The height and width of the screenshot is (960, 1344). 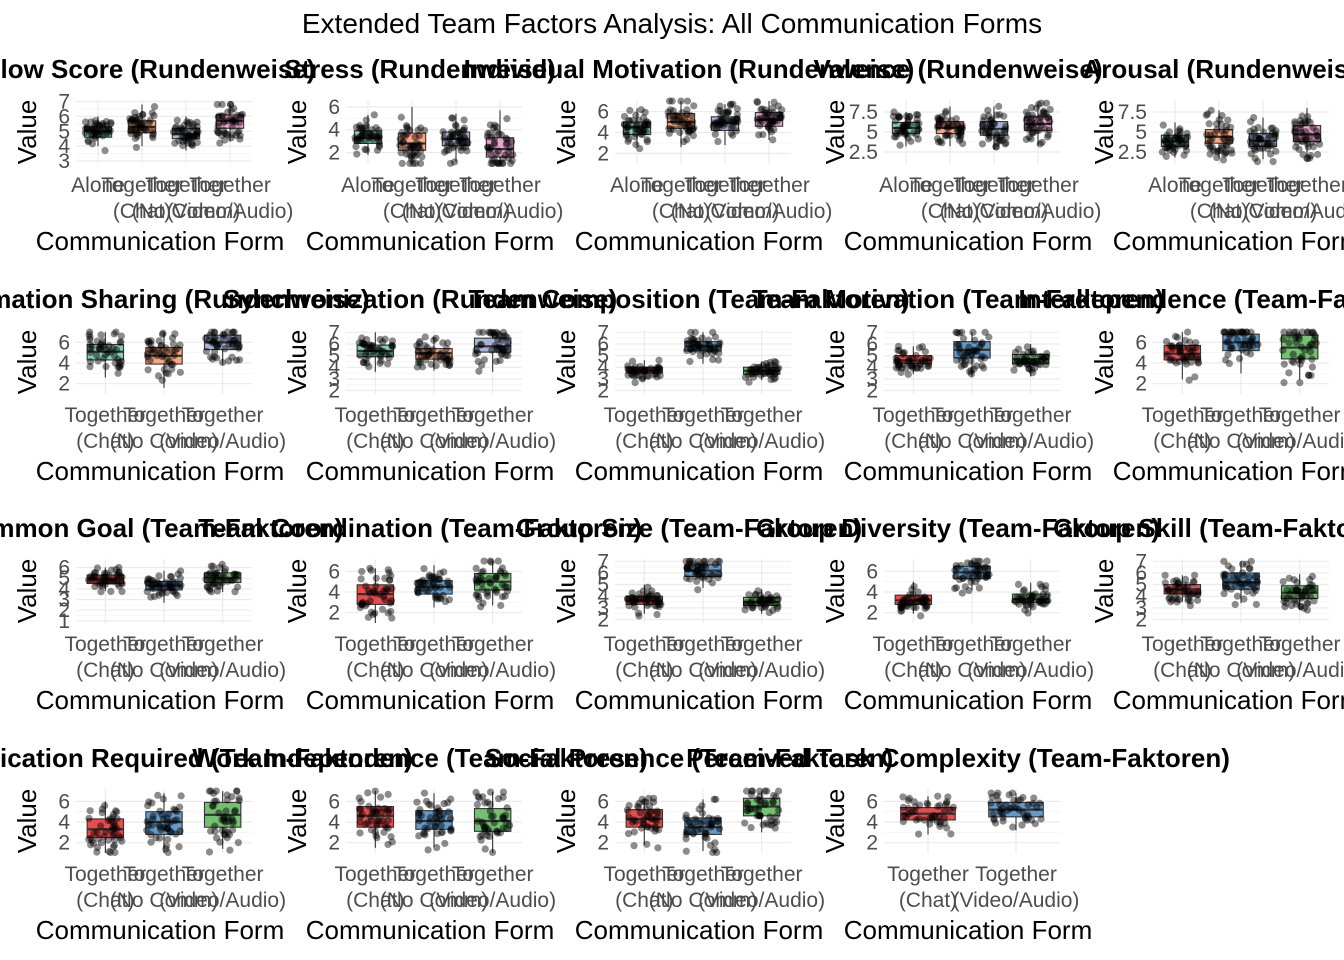 I want to click on y-tick-label: 7, so click(x=64, y=101).